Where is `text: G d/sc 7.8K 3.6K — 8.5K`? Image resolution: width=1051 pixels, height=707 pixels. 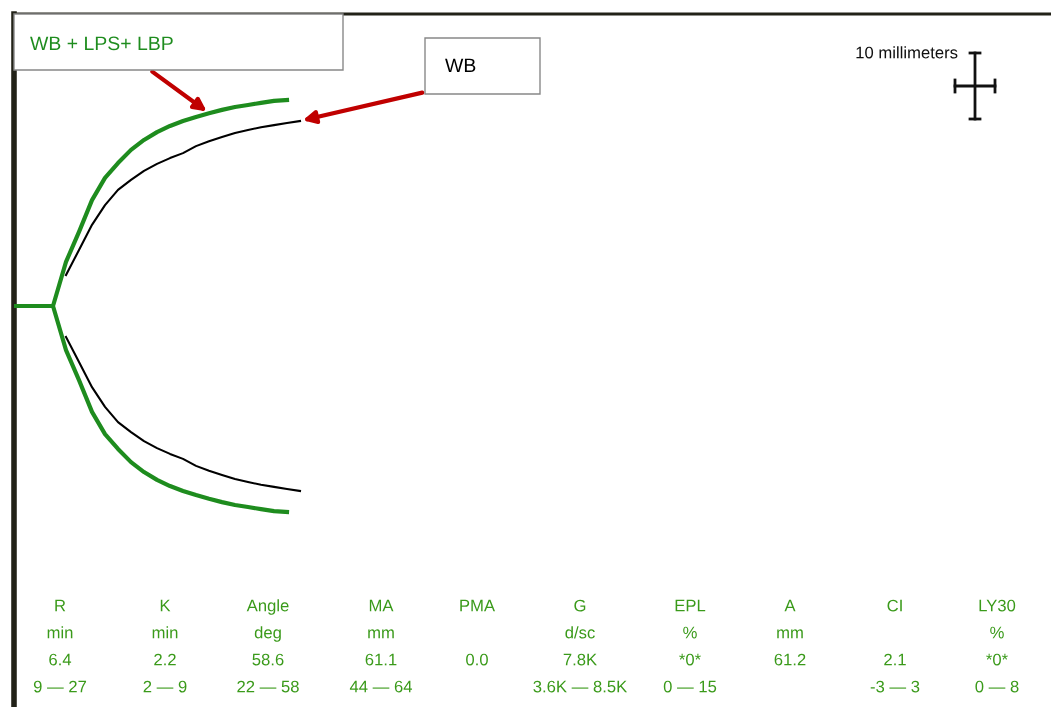 text: G d/sc 7.8K 3.6K — 8.5K is located at coordinates (580, 646).